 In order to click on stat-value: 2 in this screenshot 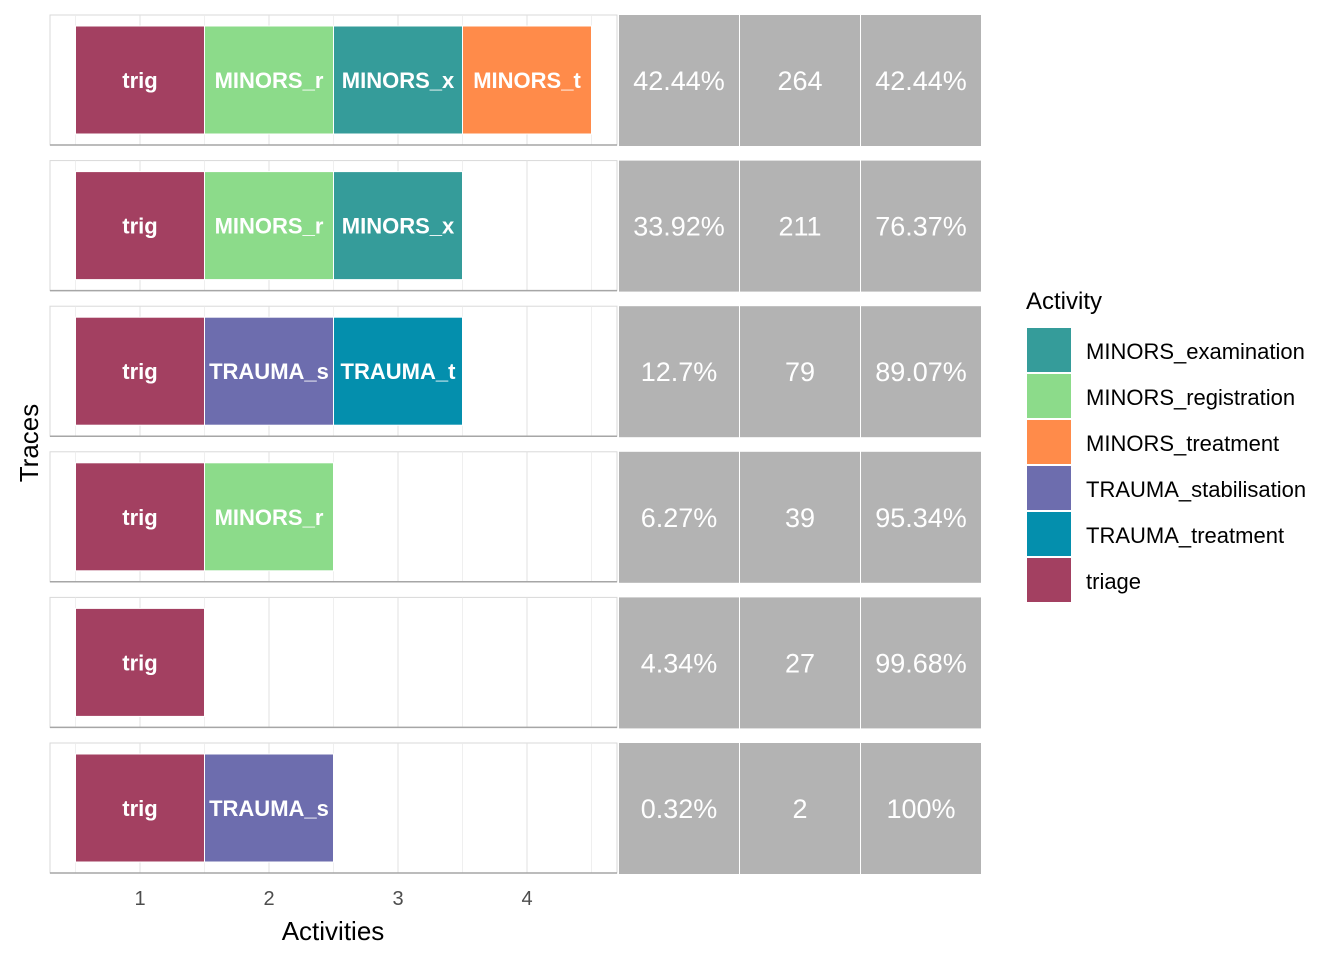, I will do `click(799, 809)`.